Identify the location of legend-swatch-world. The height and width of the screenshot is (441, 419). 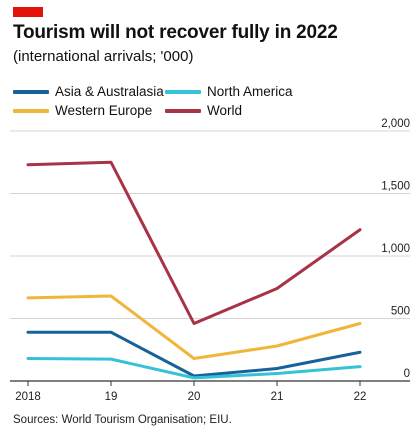
(183, 110).